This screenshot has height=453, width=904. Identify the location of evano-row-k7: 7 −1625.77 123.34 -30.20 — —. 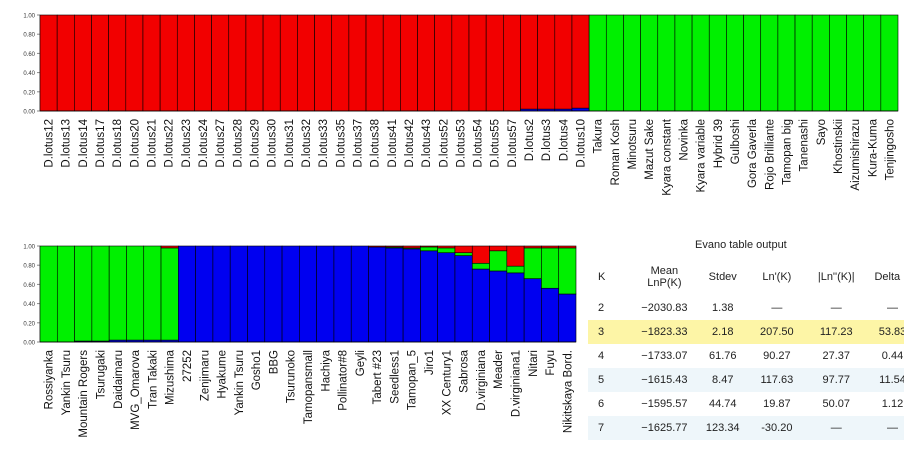
(746, 428).